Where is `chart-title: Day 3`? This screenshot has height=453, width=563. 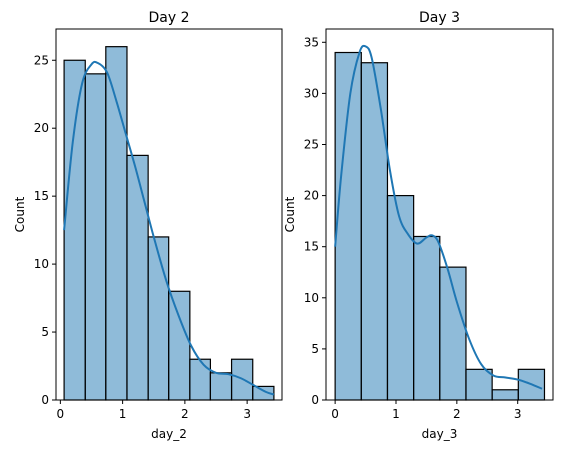 chart-title: Day 3 is located at coordinates (439, 18).